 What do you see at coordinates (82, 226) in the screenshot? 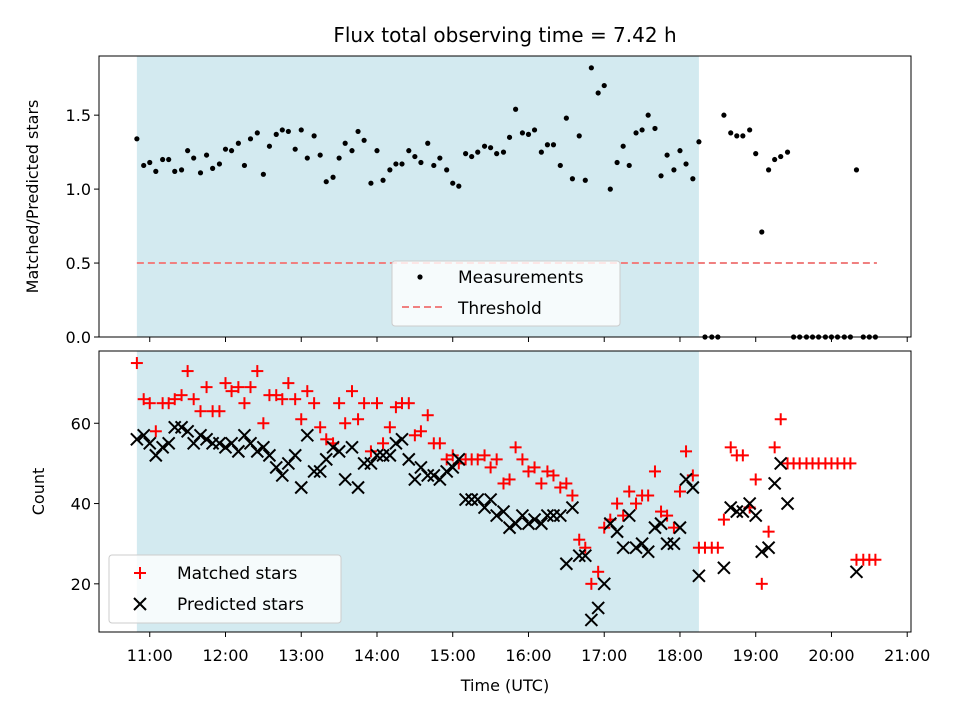
I see `ratio-panel-y-ticks: 0.0 0.5 1.0 1.5` at bounding box center [82, 226].